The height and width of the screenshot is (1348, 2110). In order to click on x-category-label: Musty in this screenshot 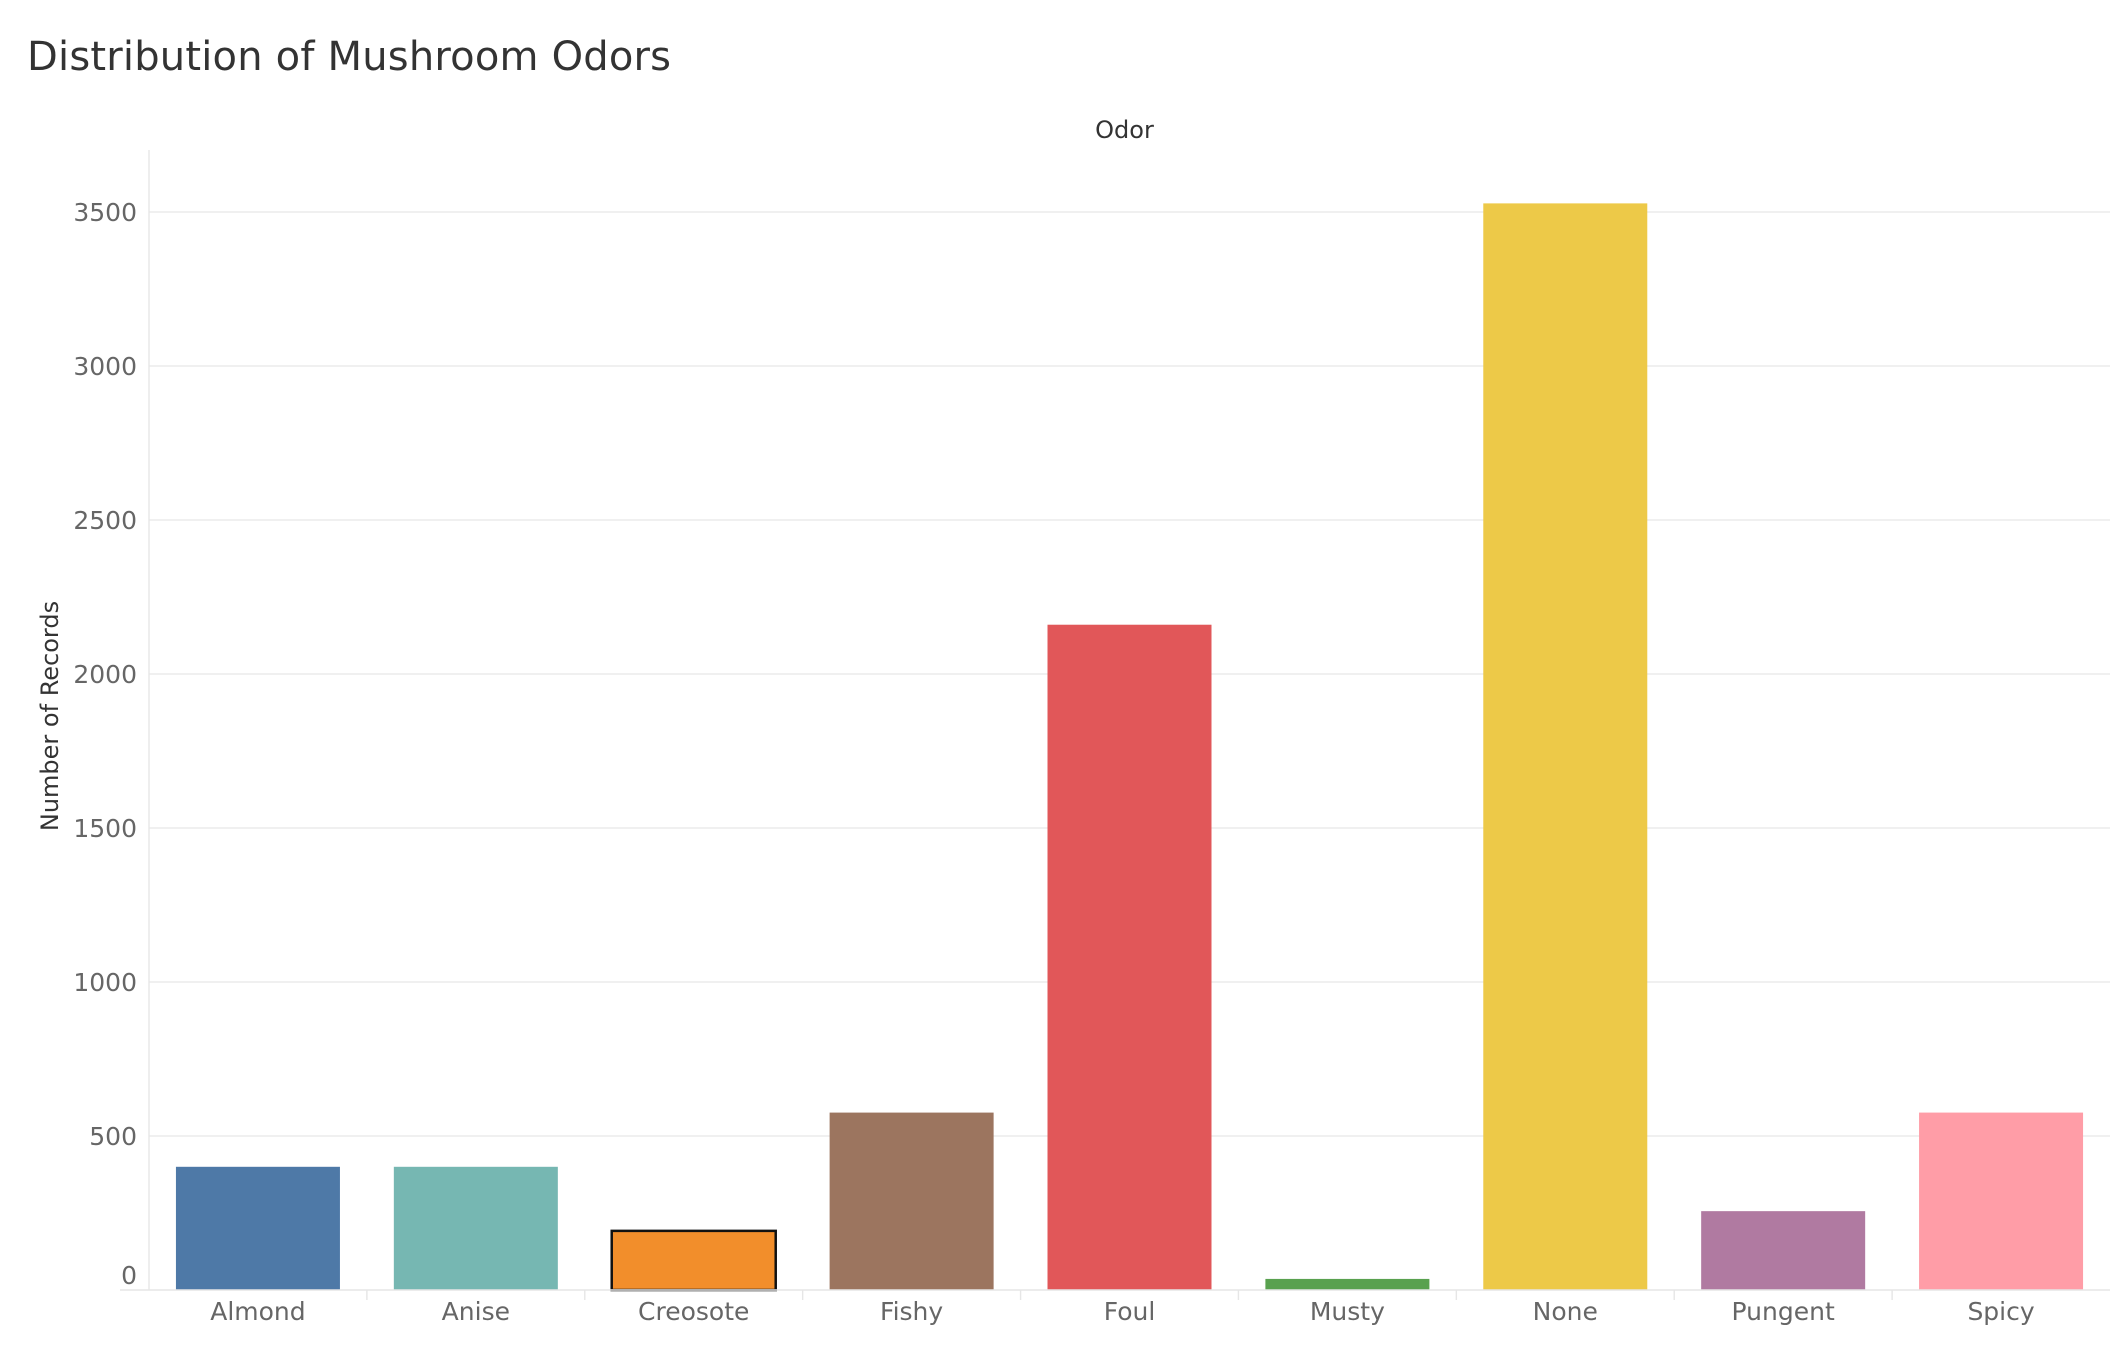, I will do `click(1347, 1311)`.